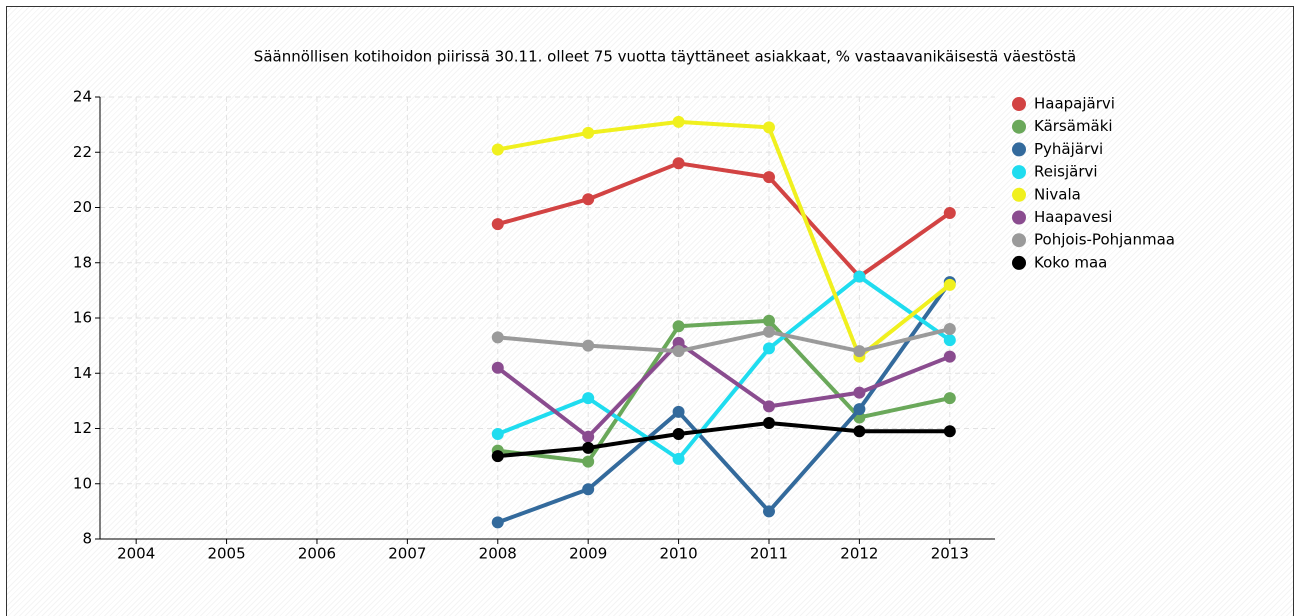  I want to click on x-tick-label: 2008, so click(498, 554).